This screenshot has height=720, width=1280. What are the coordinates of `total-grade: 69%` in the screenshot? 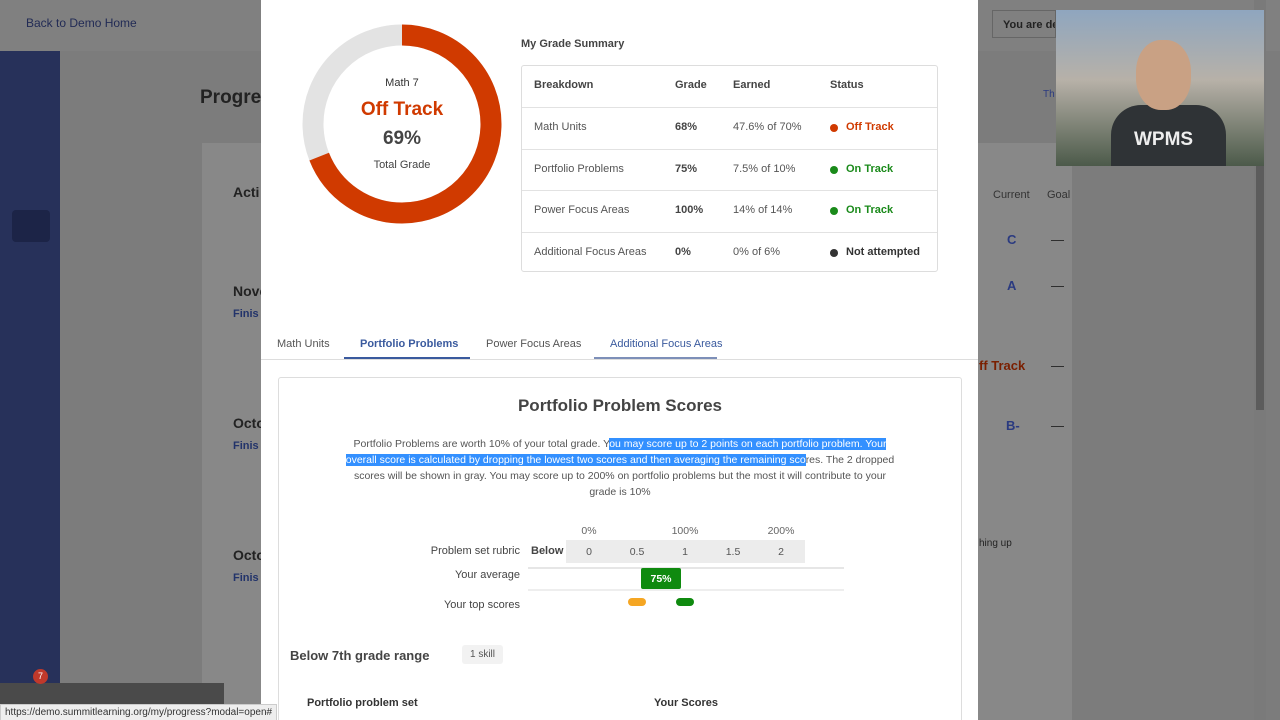 It's located at (402, 138).